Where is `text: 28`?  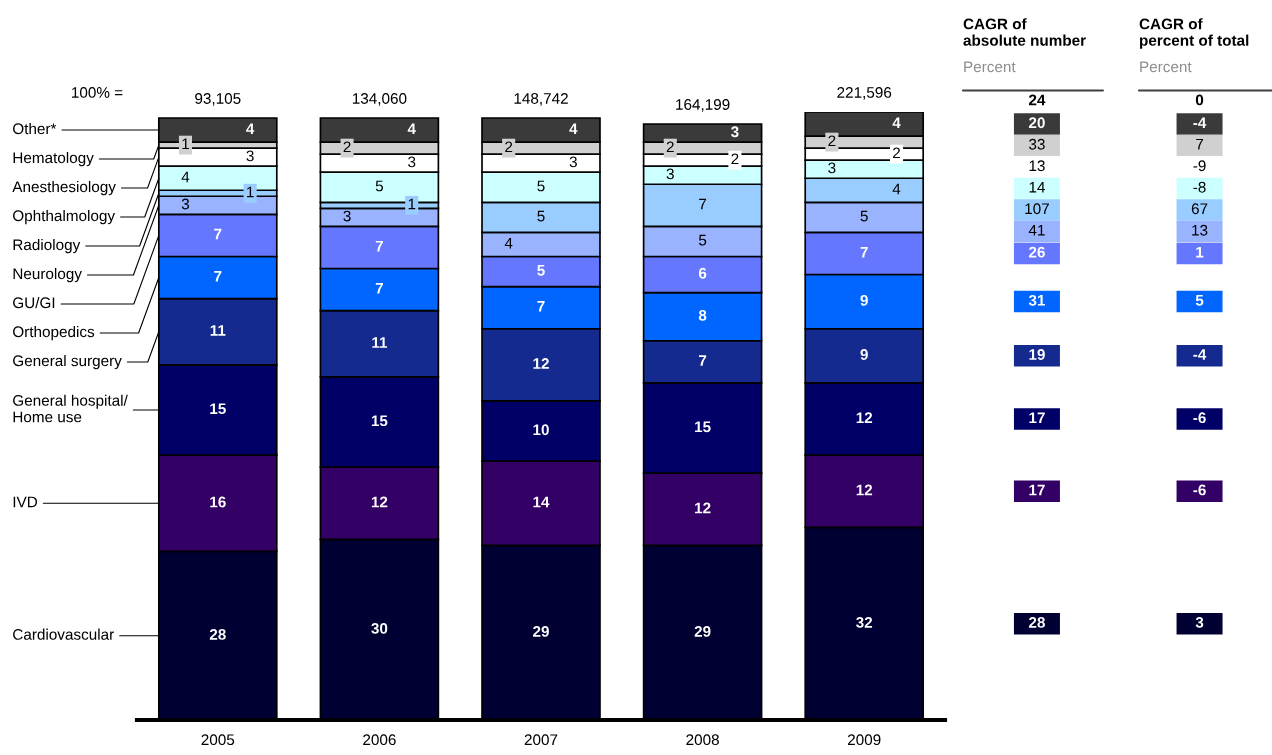
text: 28 is located at coordinates (1036, 622).